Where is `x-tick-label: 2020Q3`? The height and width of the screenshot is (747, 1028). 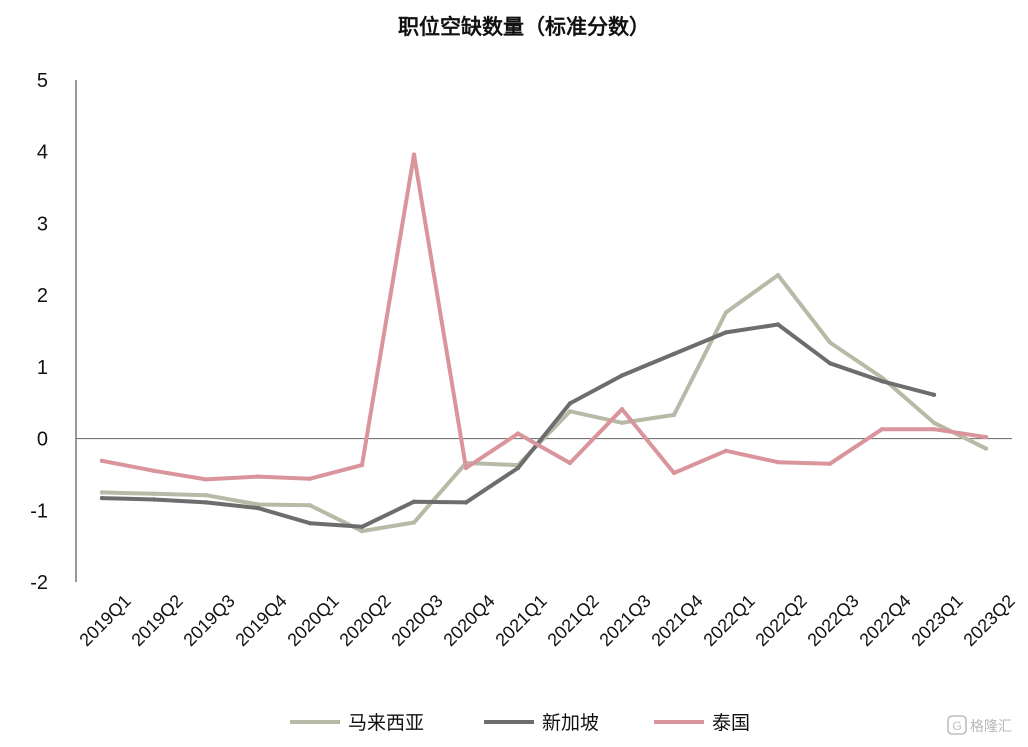
x-tick-label: 2020Q3 is located at coordinates (416, 620).